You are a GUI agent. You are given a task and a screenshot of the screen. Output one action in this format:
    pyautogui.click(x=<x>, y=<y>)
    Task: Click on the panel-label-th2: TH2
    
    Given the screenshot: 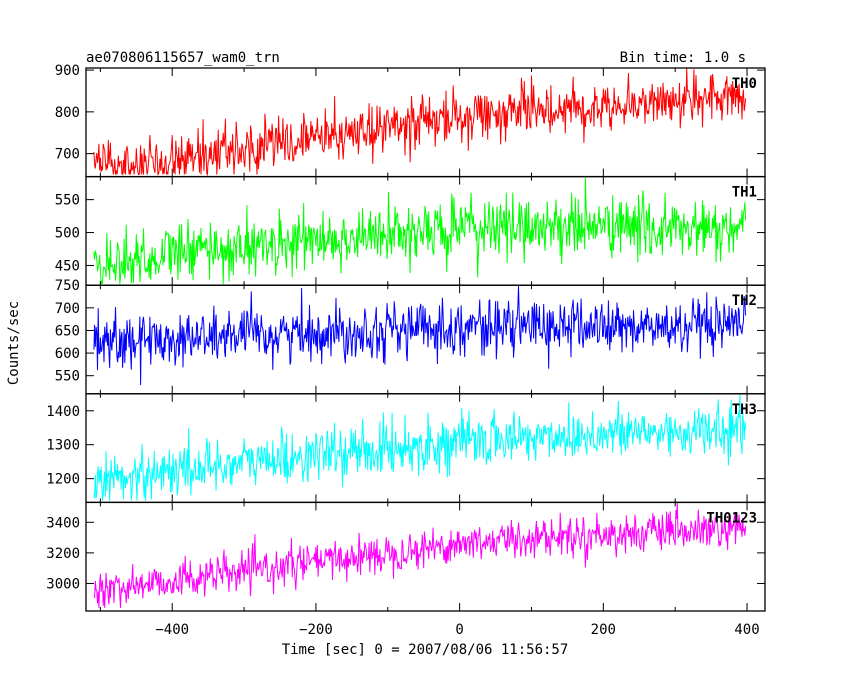 What is the action you would take?
    pyautogui.click(x=744, y=301)
    